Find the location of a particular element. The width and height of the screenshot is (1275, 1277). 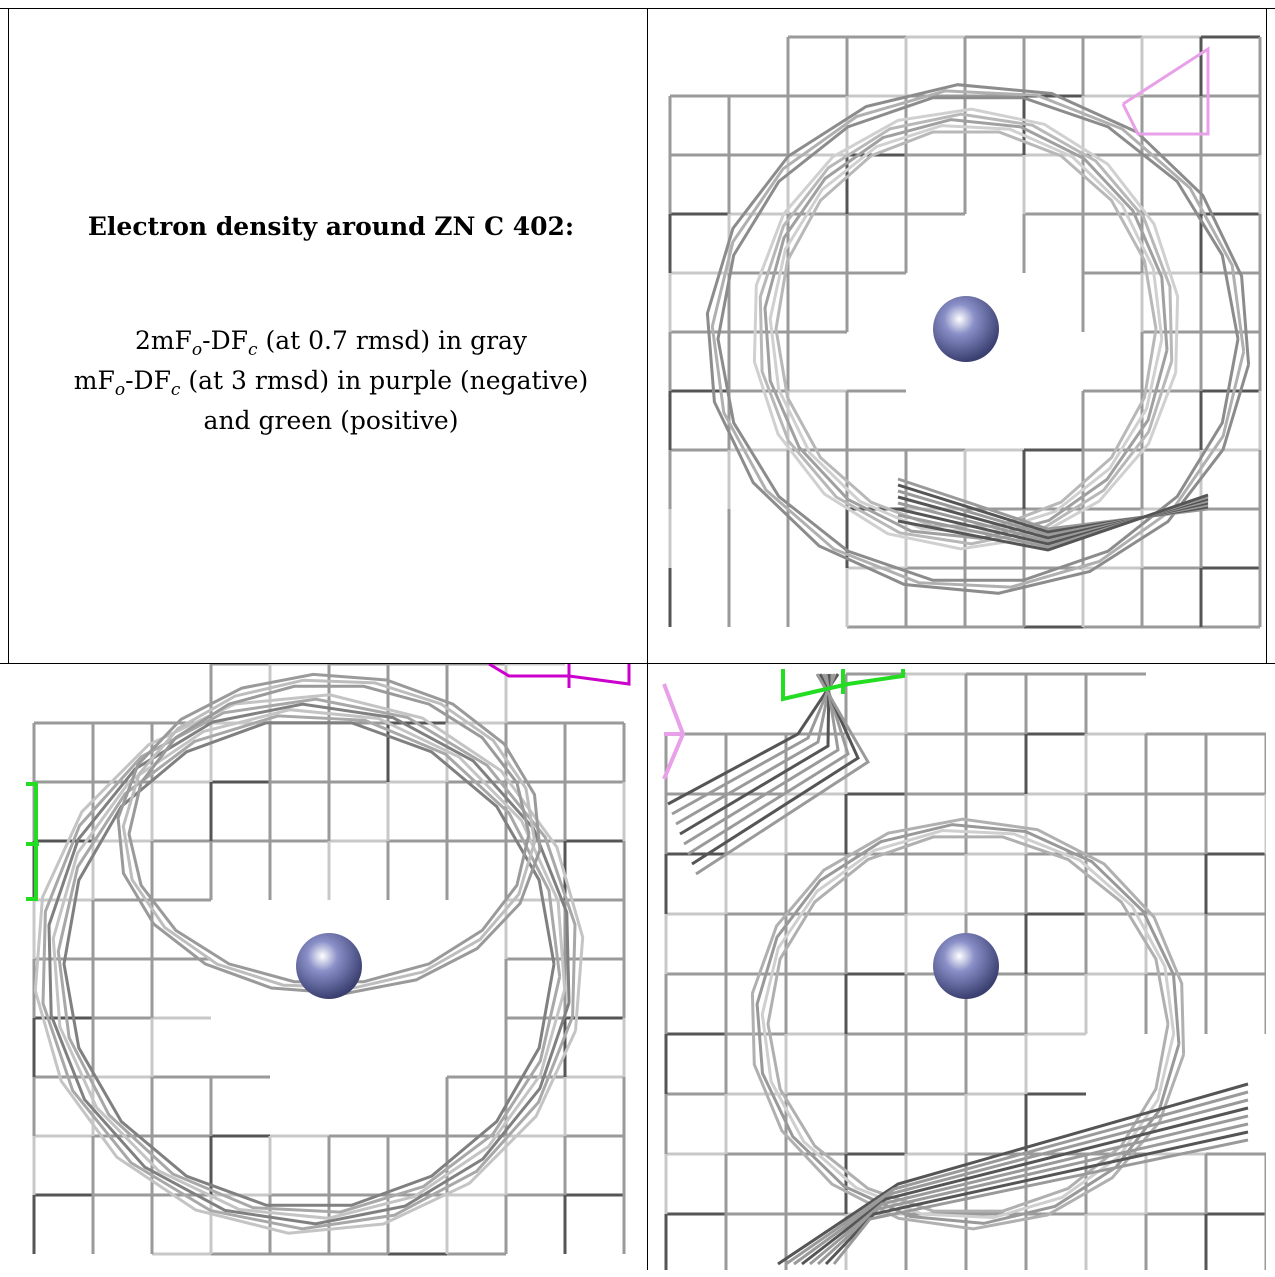

frame-left is located at coordinates (8, 336).